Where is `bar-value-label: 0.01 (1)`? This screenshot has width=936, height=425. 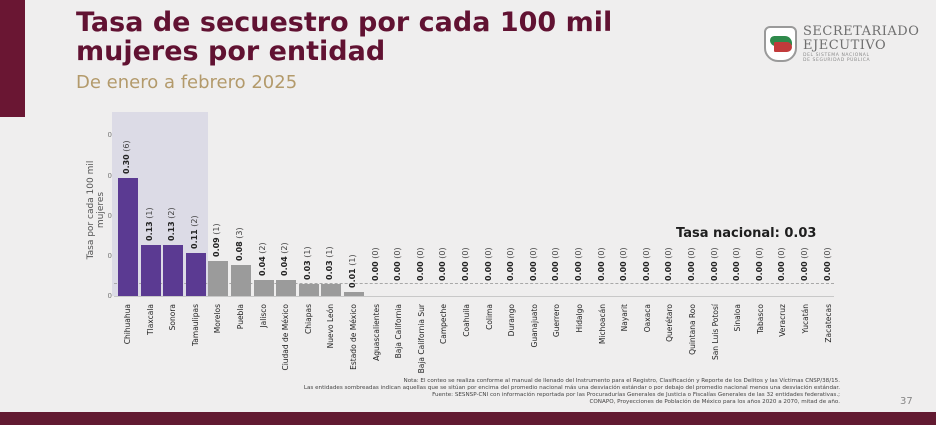 bar-value-label: 0.01 (1) is located at coordinates (352, 271).